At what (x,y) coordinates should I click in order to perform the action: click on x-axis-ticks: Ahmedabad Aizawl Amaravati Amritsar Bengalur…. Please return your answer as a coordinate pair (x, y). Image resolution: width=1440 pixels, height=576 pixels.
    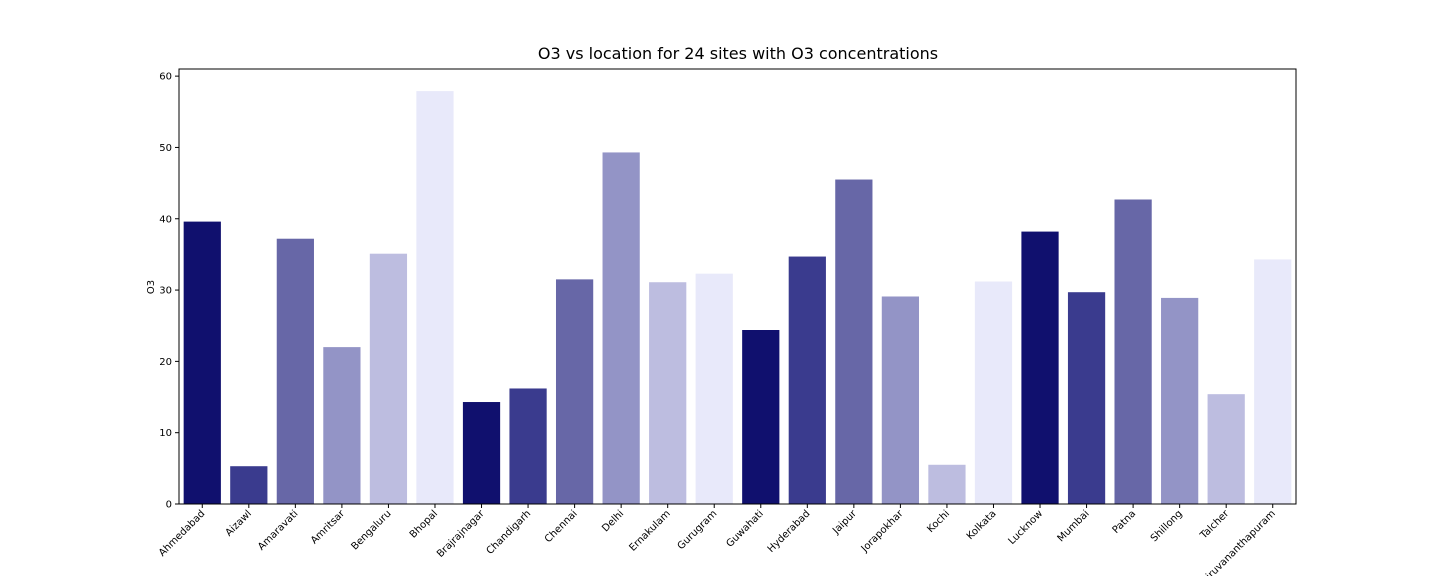
    Looking at the image, I should click on (717, 540).